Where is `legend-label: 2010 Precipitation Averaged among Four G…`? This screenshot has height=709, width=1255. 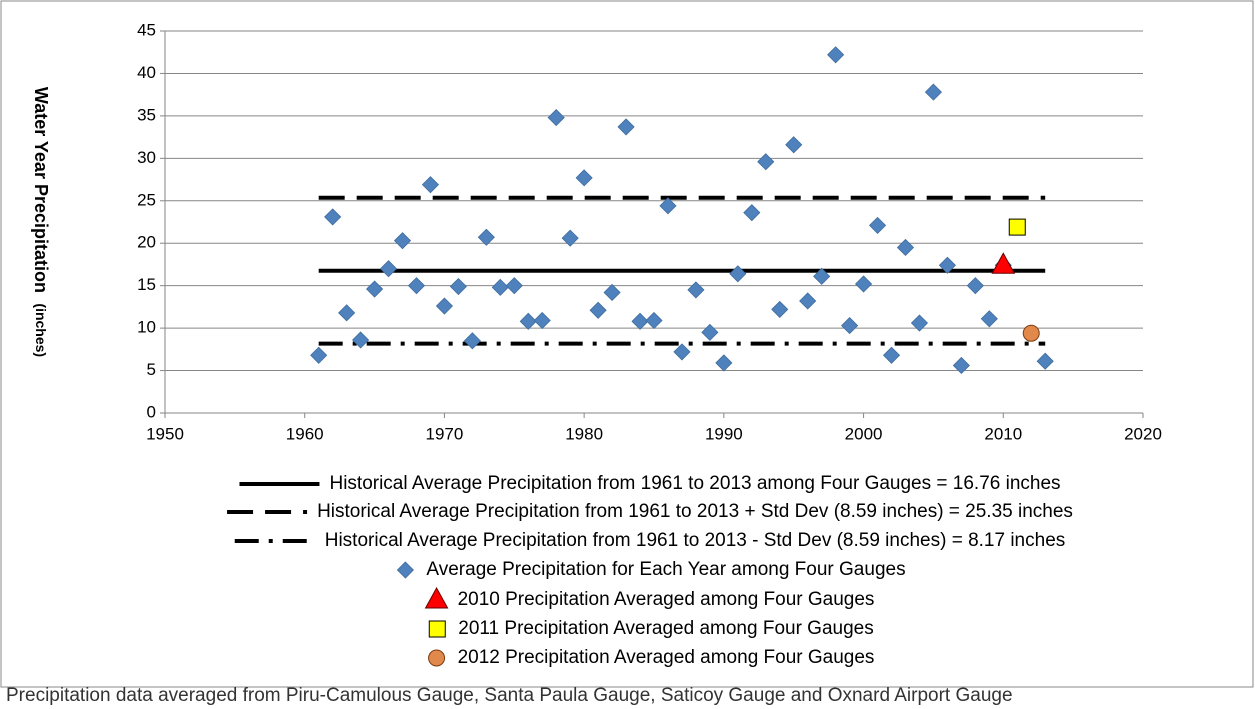 legend-label: 2010 Precipitation Averaged among Four G… is located at coordinates (666, 599).